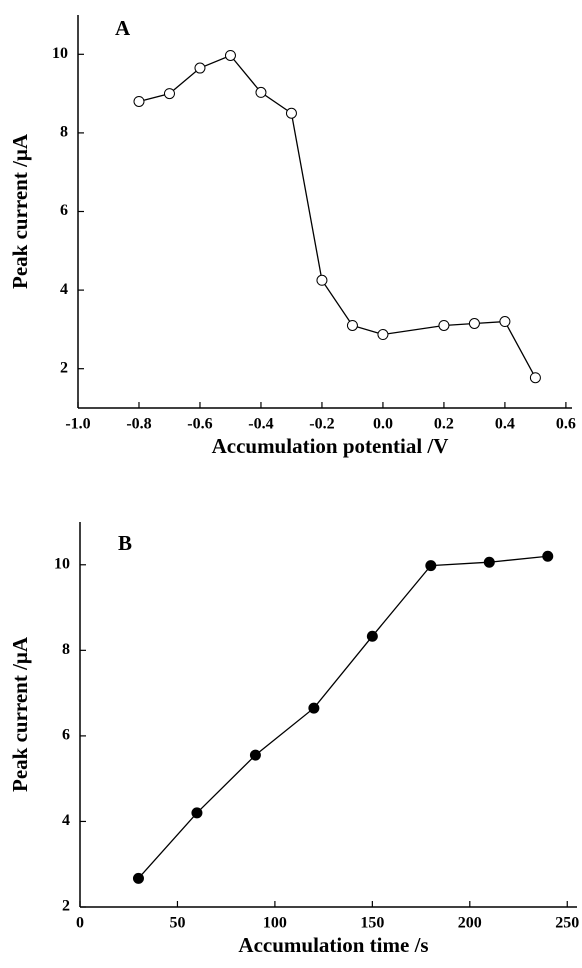  What do you see at coordinates (567, 923) in the screenshot?
I see `x-tick-label: 250` at bounding box center [567, 923].